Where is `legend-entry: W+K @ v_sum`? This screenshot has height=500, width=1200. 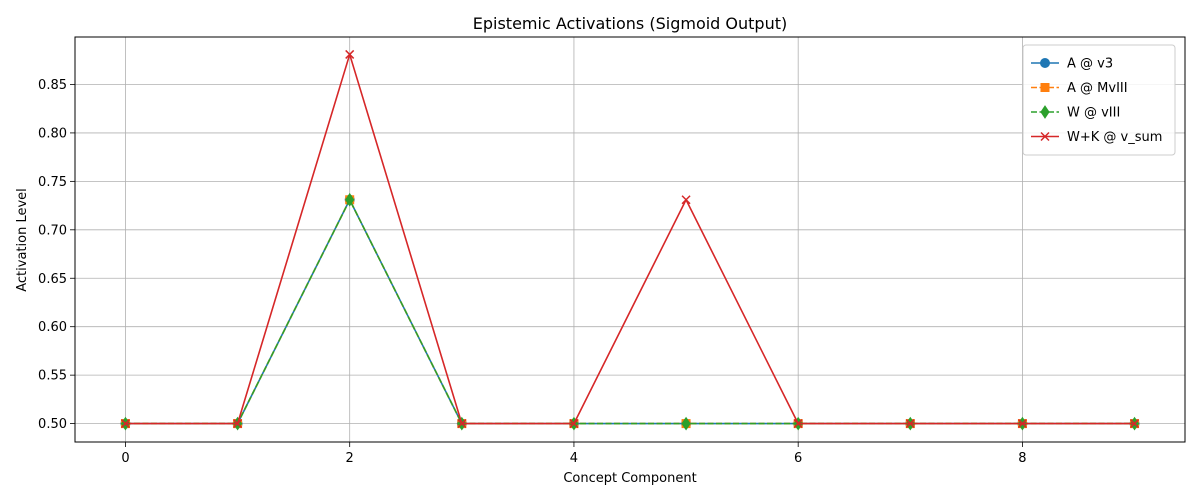 legend-entry: W+K @ v_sum is located at coordinates (1096, 137).